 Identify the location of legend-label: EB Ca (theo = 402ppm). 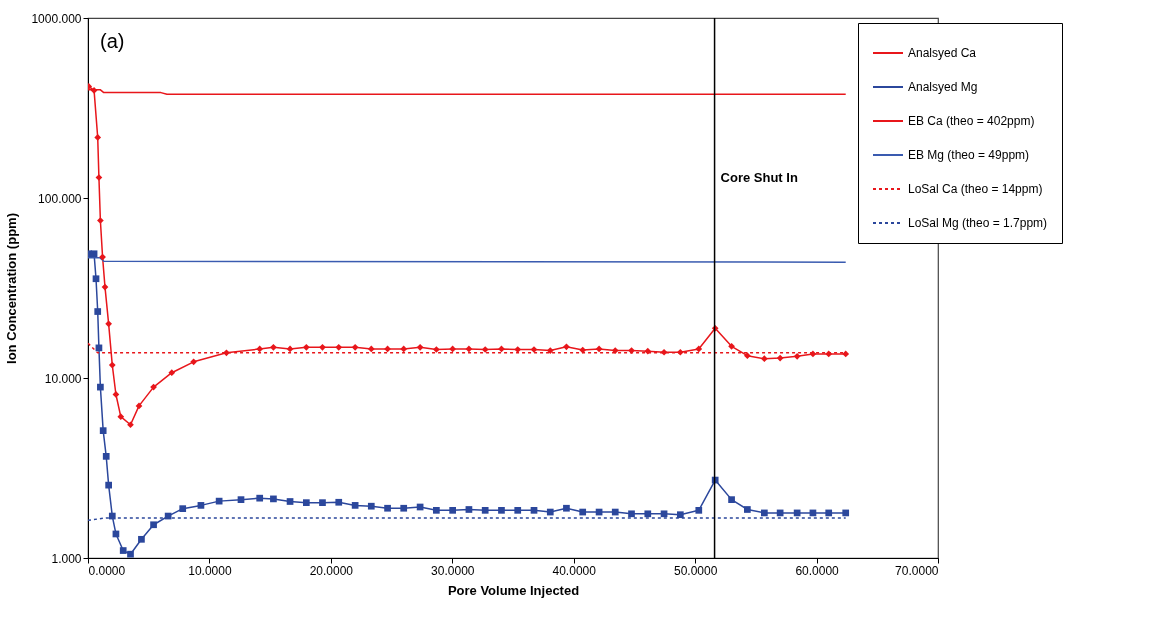
(971, 121).